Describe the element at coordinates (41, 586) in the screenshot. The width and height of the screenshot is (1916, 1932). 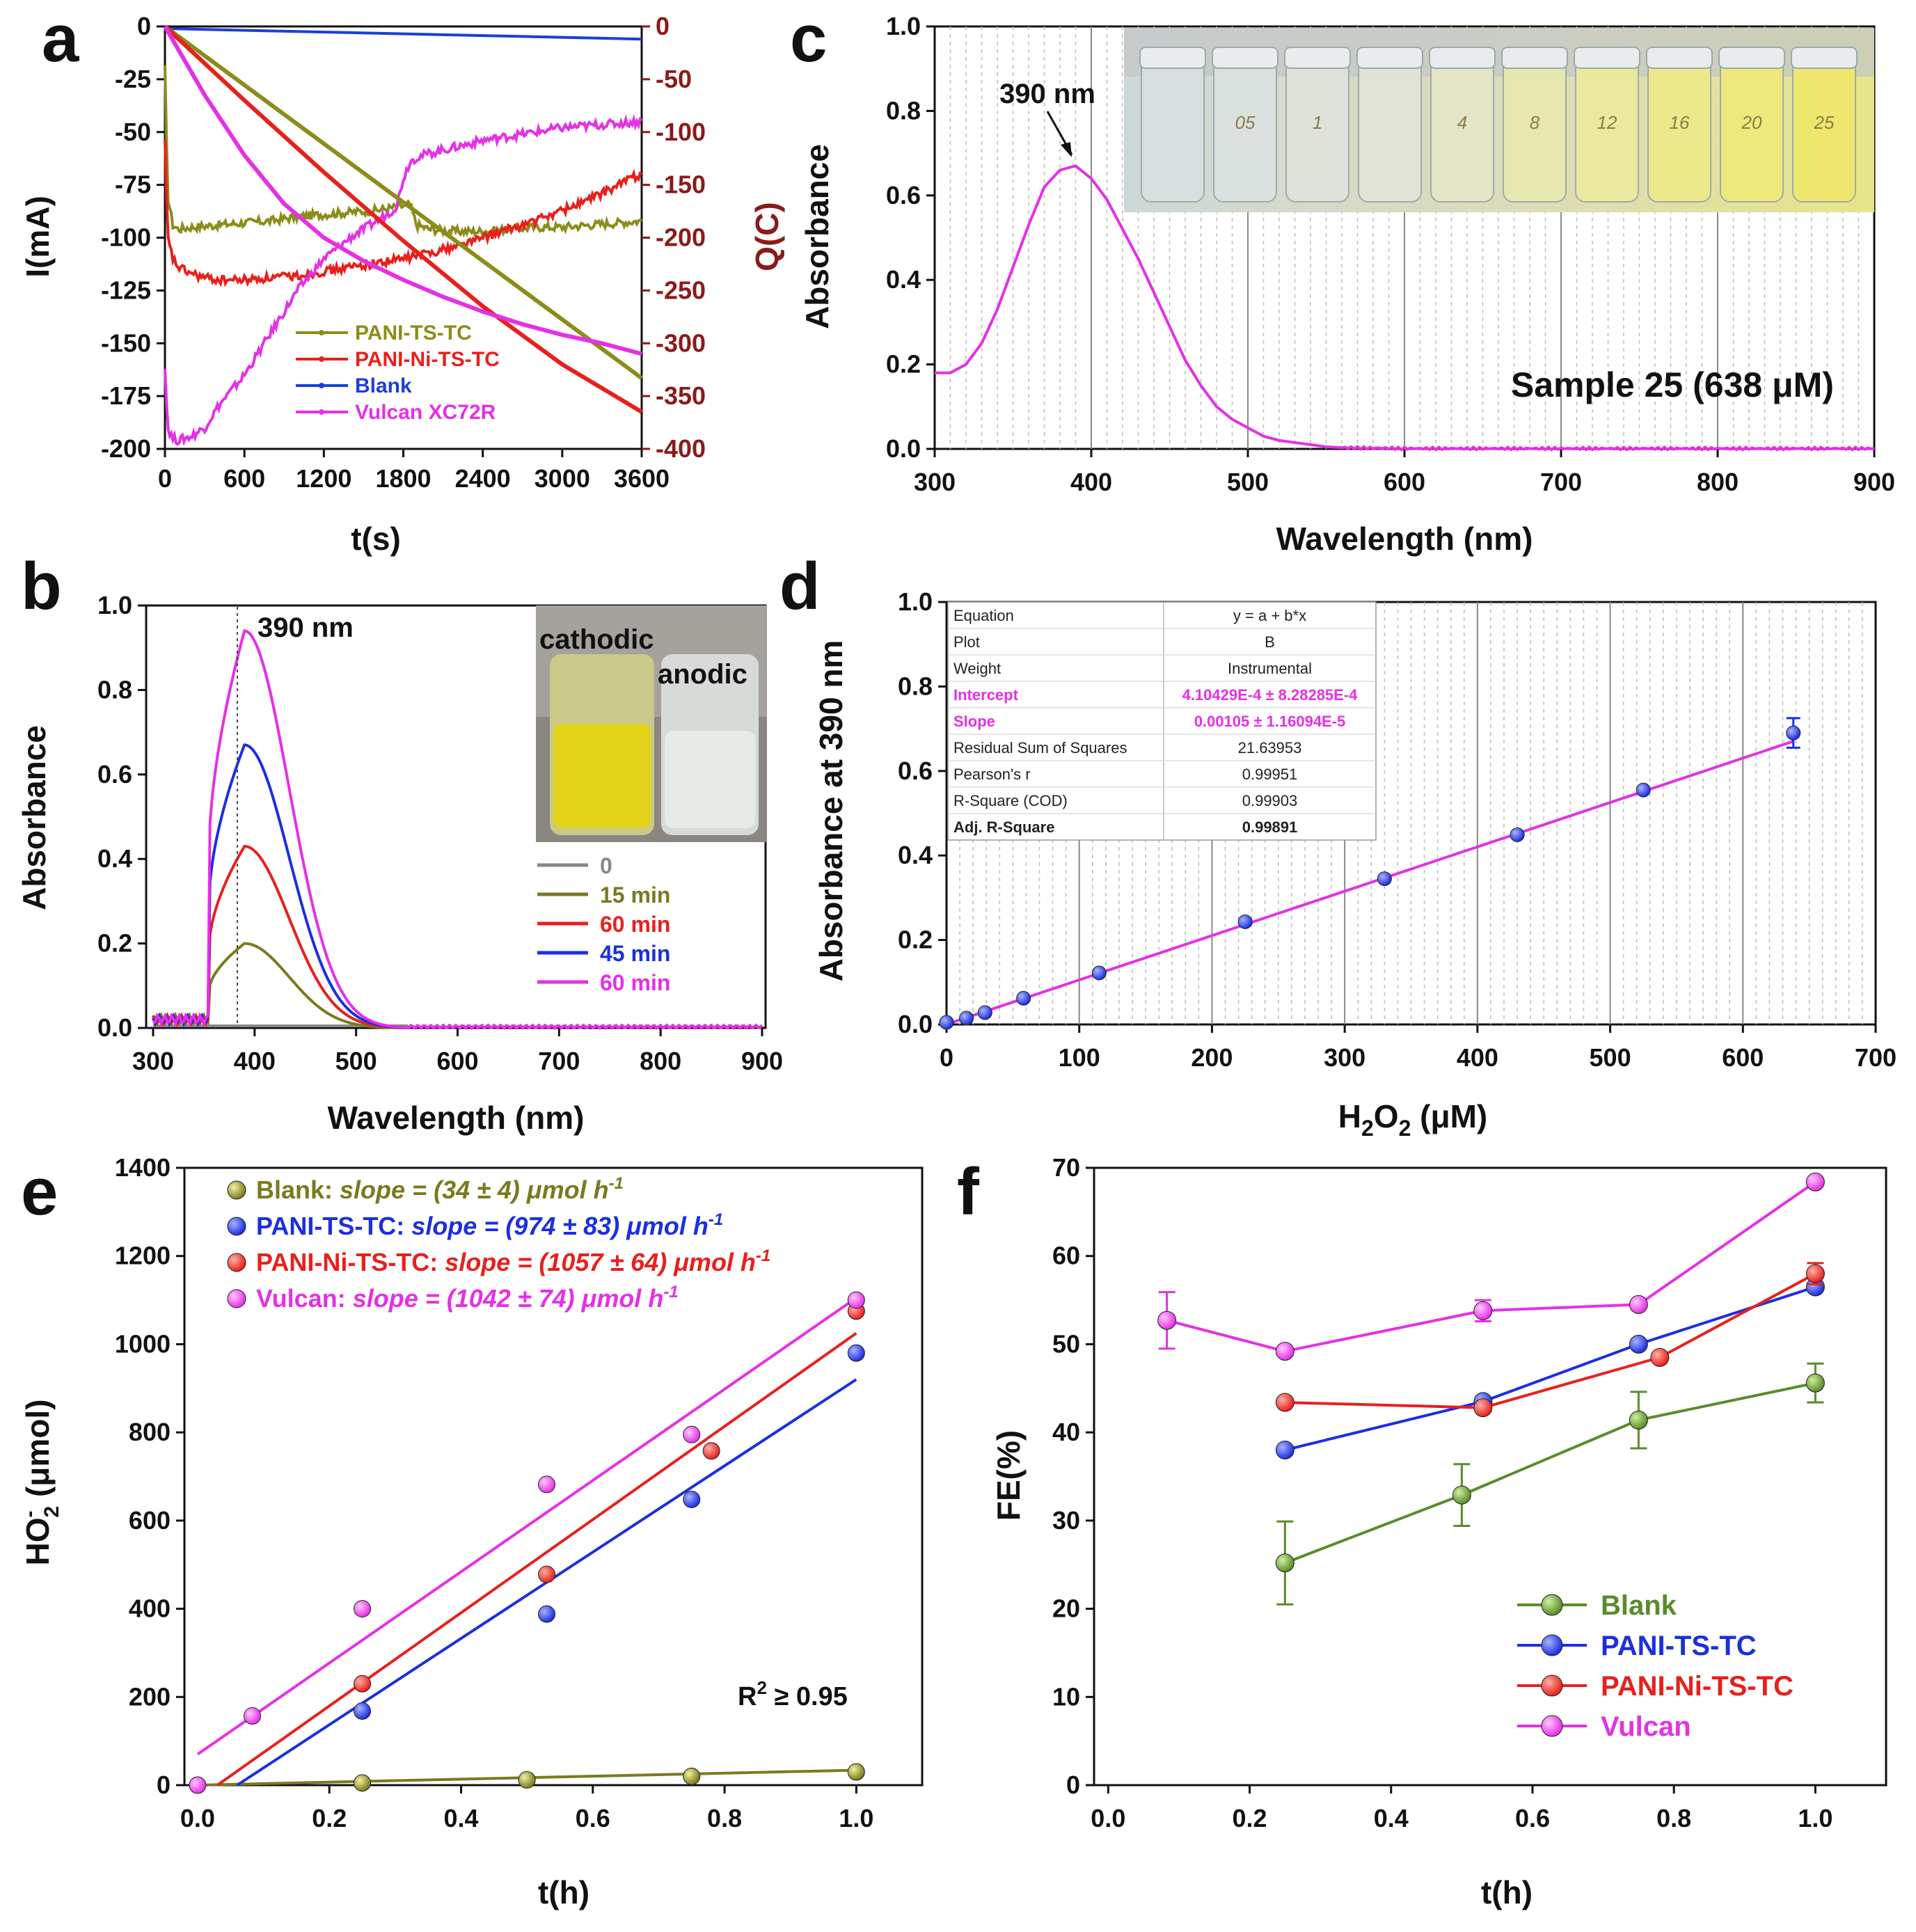
I see `panel-label-b: b` at that location.